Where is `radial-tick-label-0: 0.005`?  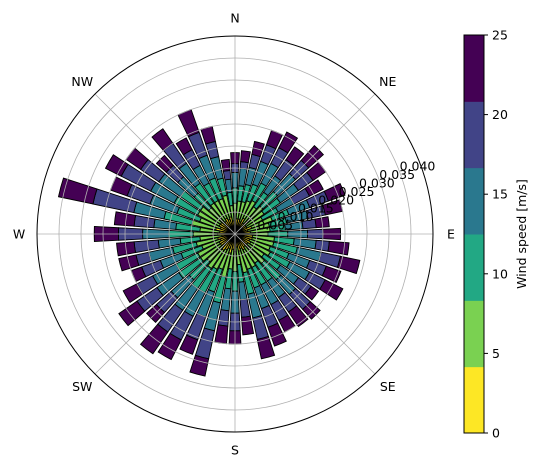
radial-tick-label-0: 0.005 is located at coordinates (275, 225).